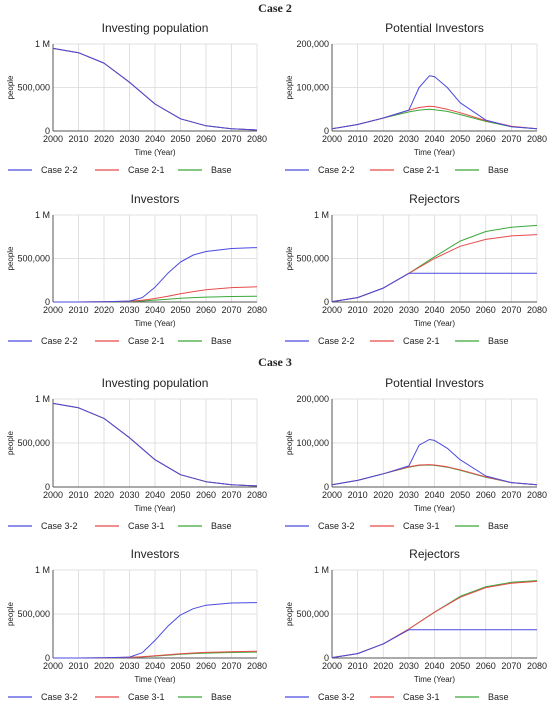 This screenshot has width=550, height=705. Describe the element at coordinates (312, 44) in the screenshot. I see `y-tick-label: 200,000` at that location.